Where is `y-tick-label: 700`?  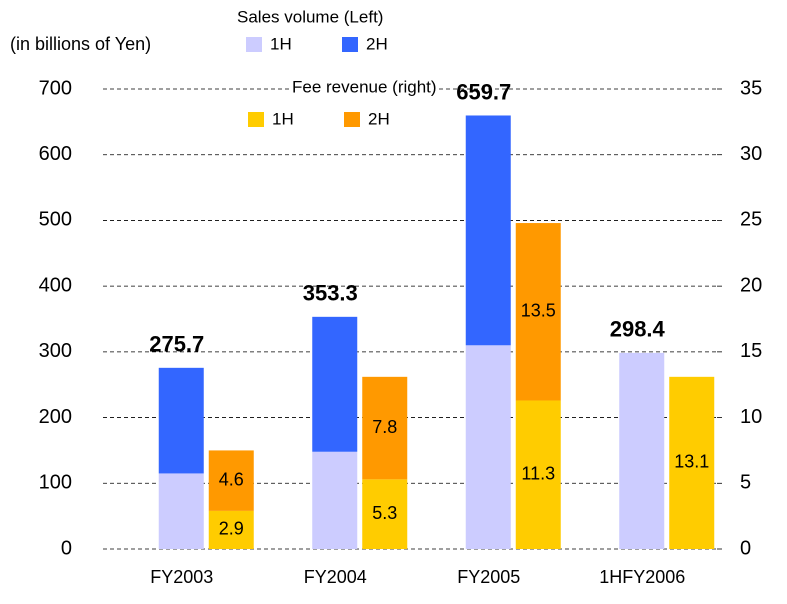
y-tick-label: 700 is located at coordinates (55, 88).